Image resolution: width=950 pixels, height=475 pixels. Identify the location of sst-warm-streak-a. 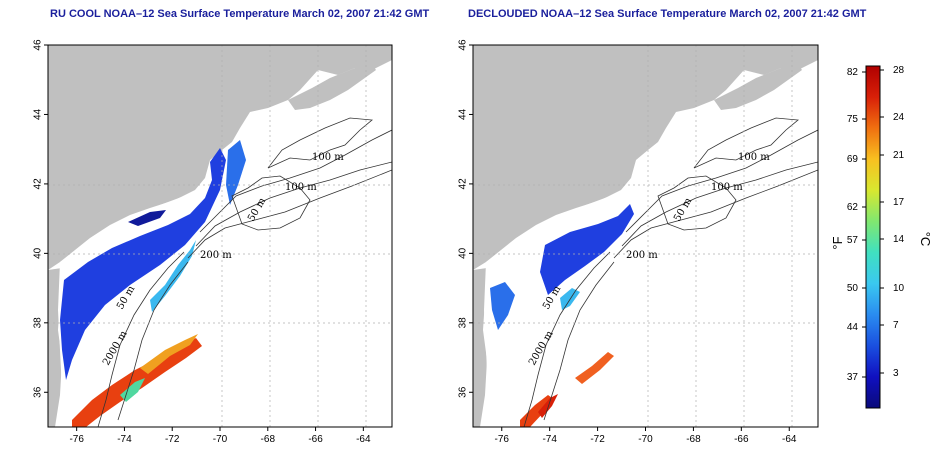
(169, 354).